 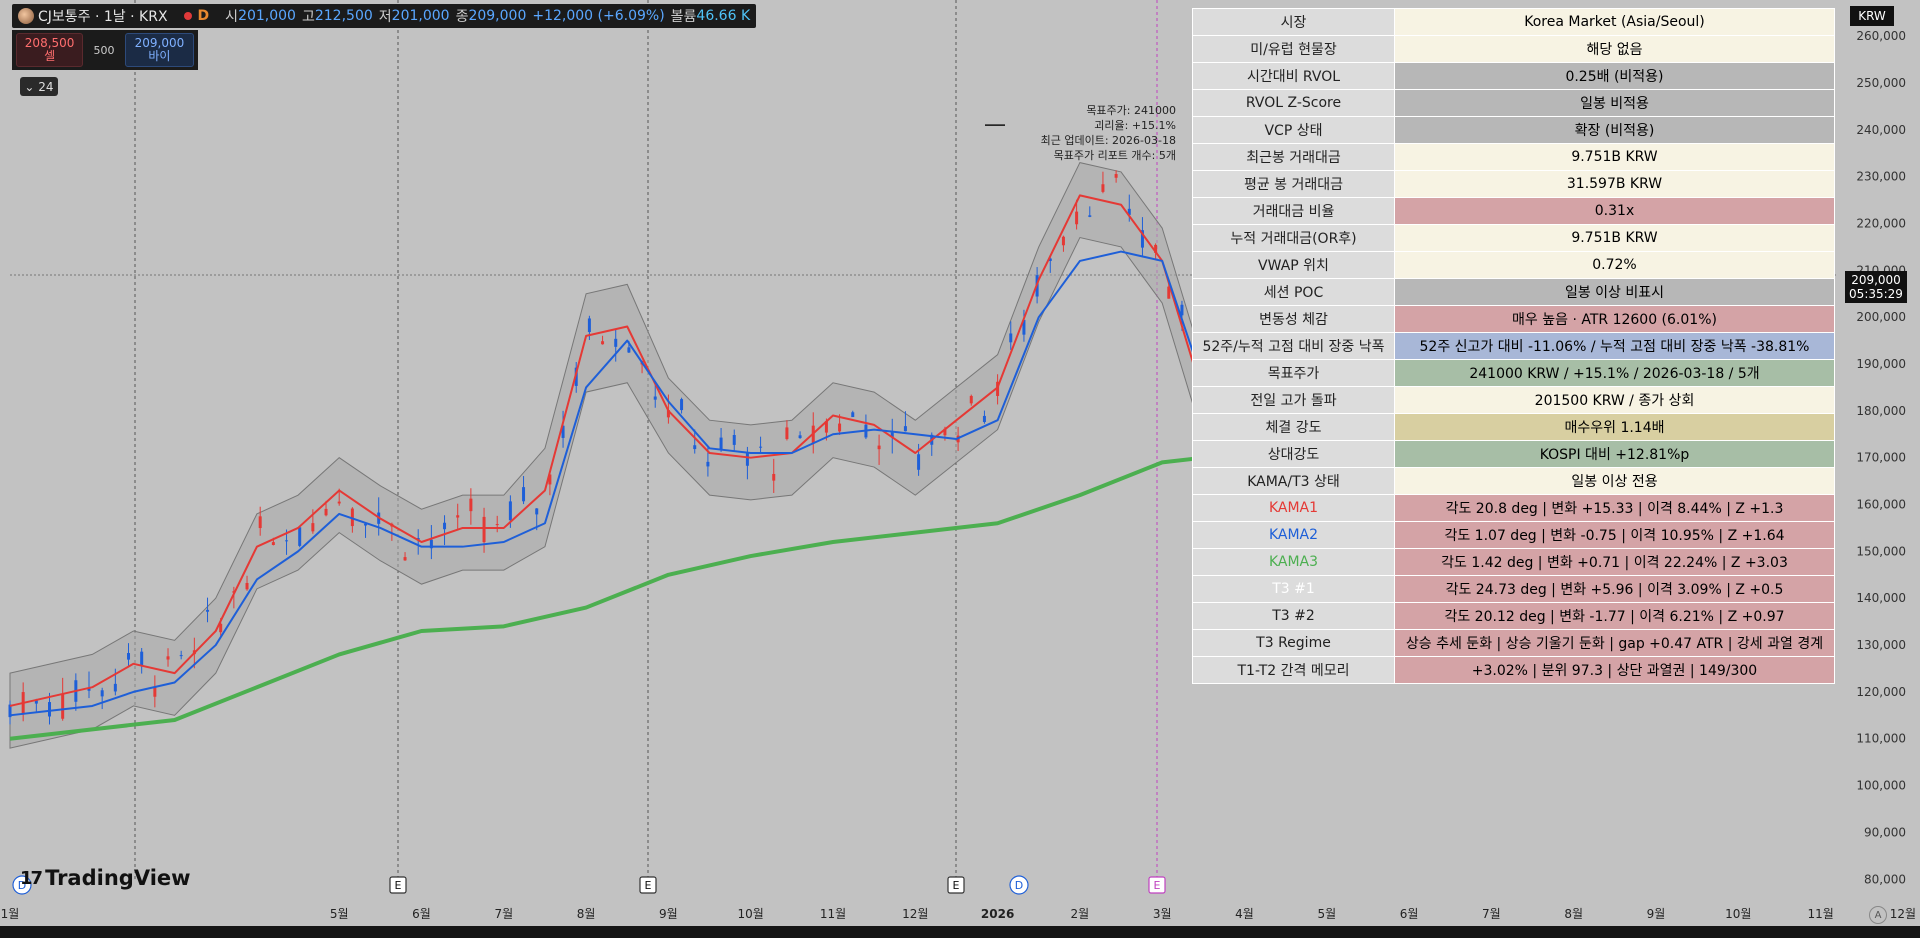 What do you see at coordinates (103, 17) in the screenshot?
I see `symbol-name: CJ보통주 · 1날 · KRX` at bounding box center [103, 17].